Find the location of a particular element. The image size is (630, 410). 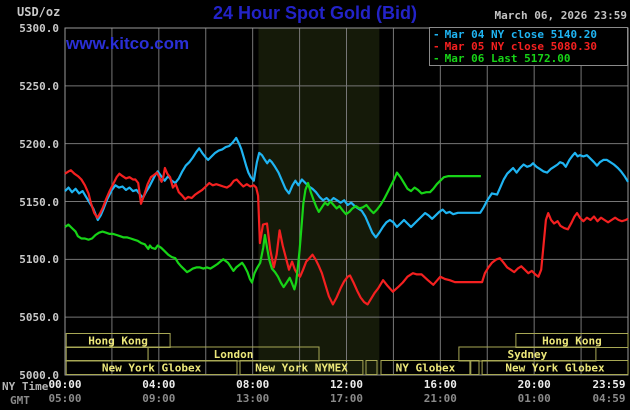

x-tick-row-gmt-0459: 04:59 is located at coordinates (609, 398).